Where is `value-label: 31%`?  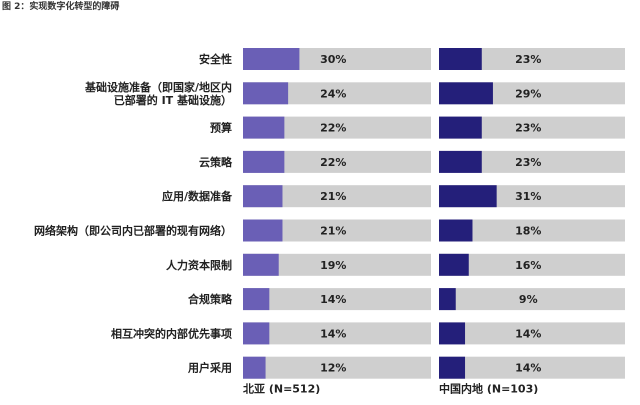 value-label: 31% is located at coordinates (528, 196).